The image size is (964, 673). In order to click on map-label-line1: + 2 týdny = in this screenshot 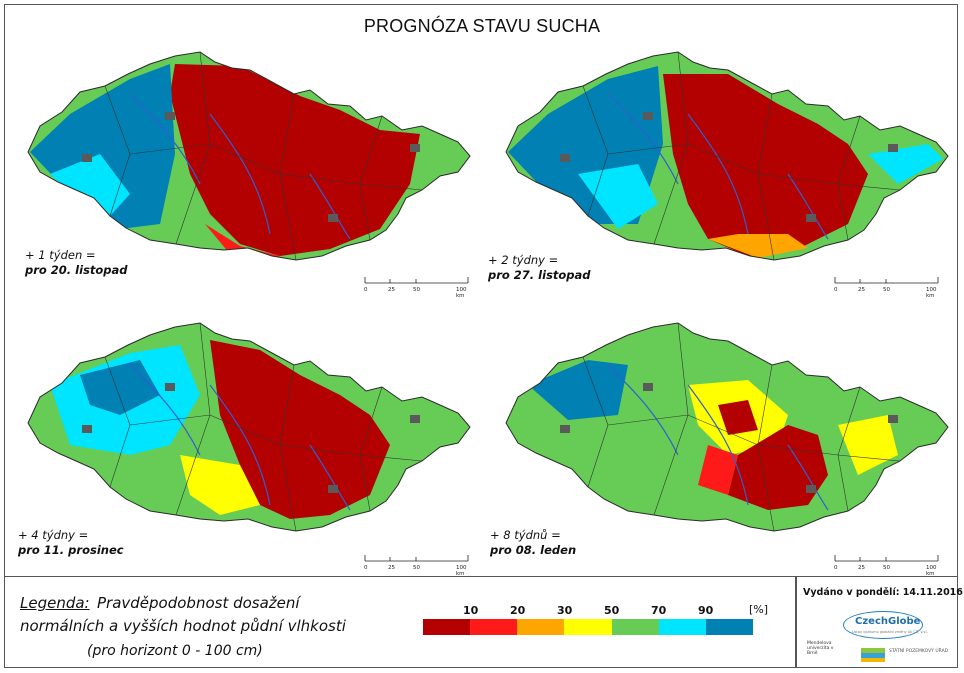, I will do `click(523, 260)`.